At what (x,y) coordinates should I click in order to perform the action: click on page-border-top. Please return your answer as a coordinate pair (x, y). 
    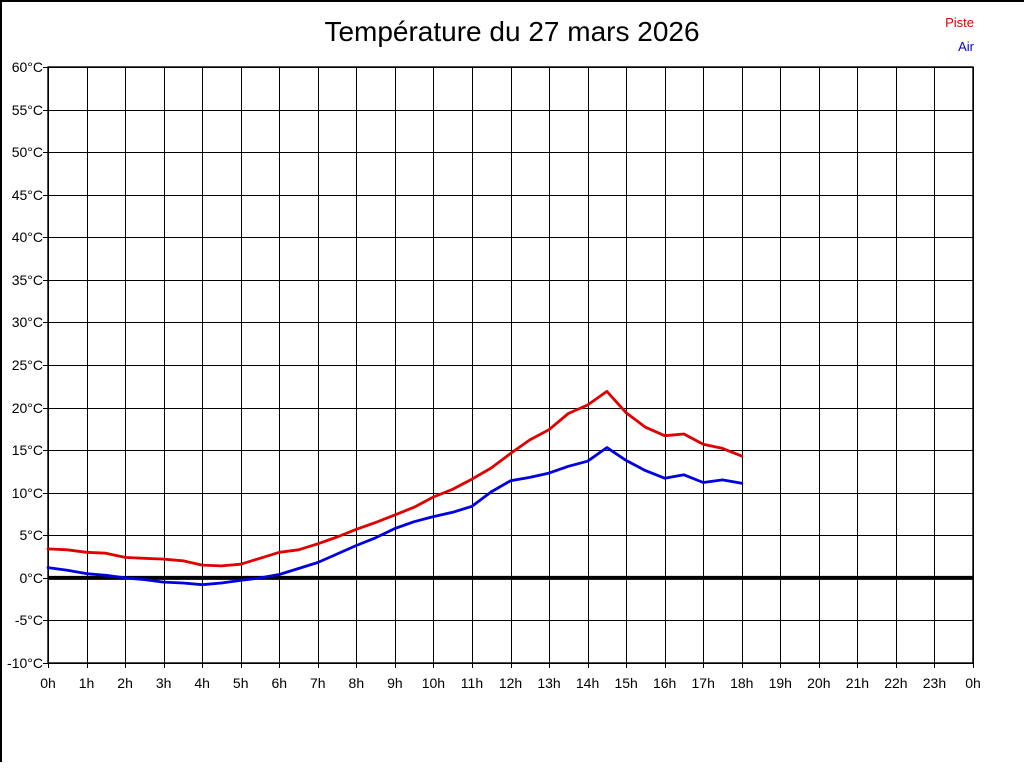
    Looking at the image, I should click on (512, 1).